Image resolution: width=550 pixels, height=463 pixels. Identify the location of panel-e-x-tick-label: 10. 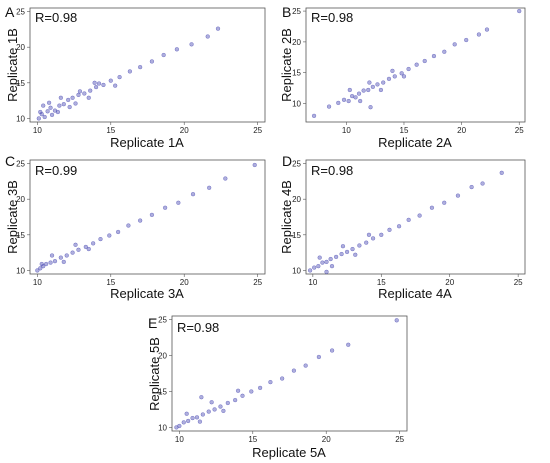
(179, 439).